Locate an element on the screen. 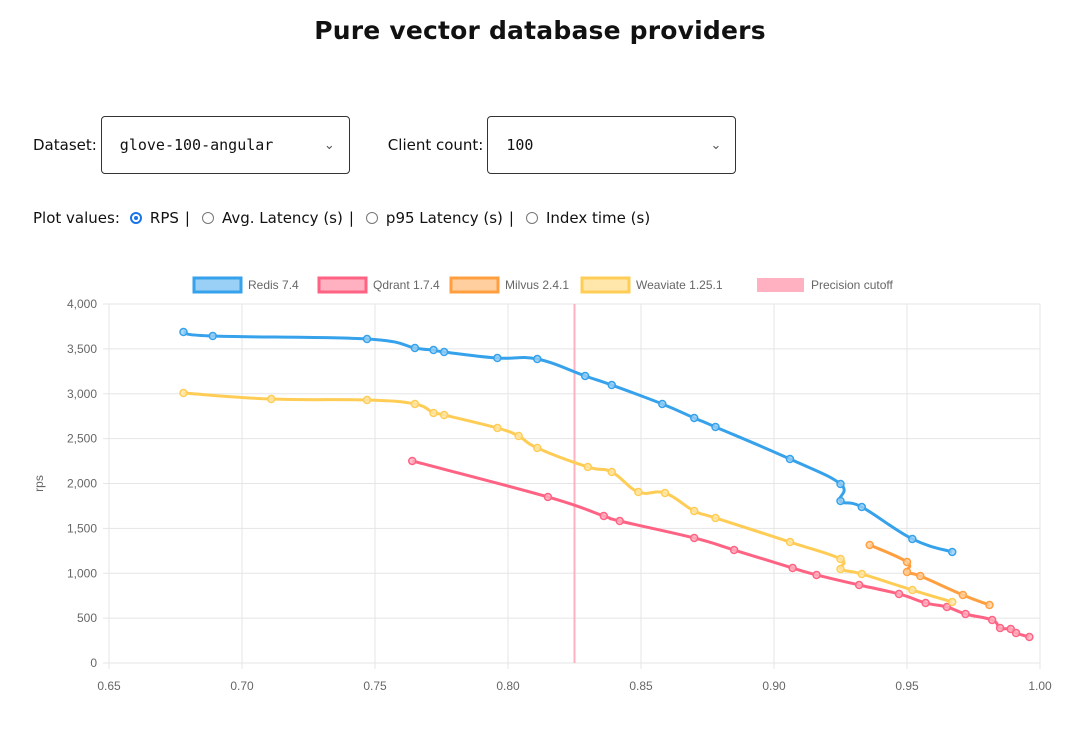  dataset-value: glove-100-angular is located at coordinates (196, 145).